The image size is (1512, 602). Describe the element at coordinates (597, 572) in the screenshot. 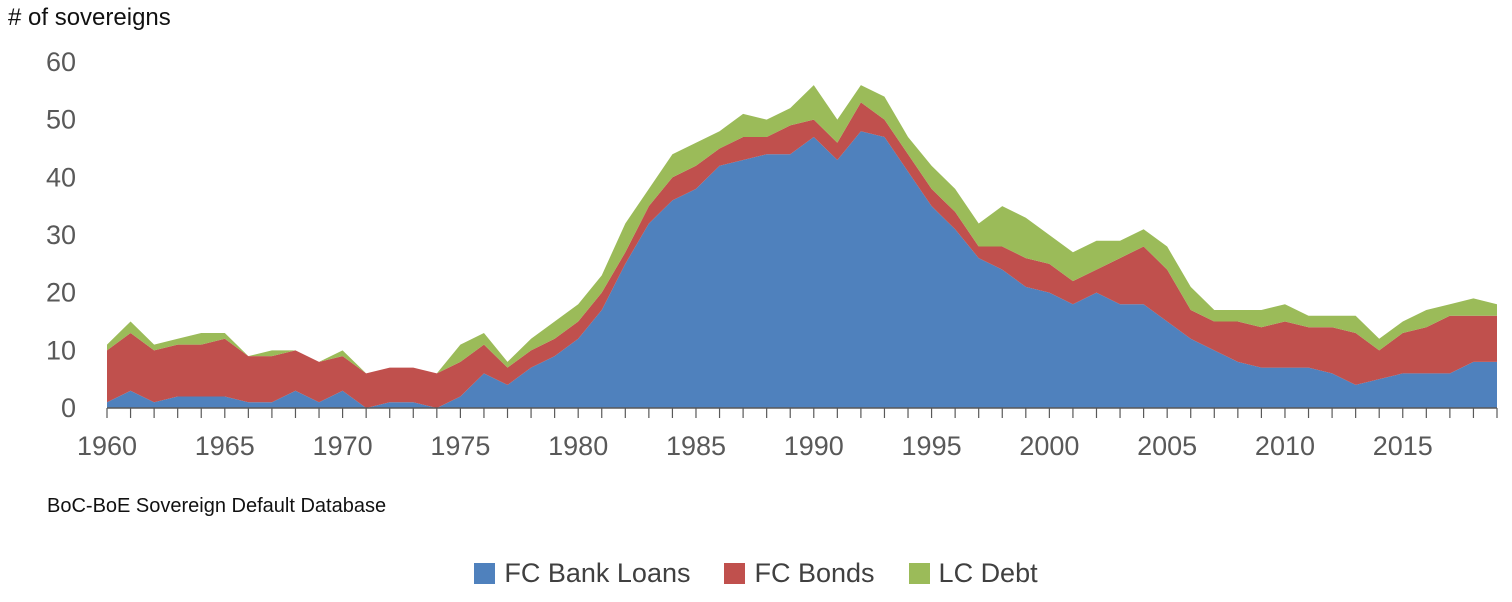

I see `legend-label-fc-bank-loans: FC Bank Loans` at that location.